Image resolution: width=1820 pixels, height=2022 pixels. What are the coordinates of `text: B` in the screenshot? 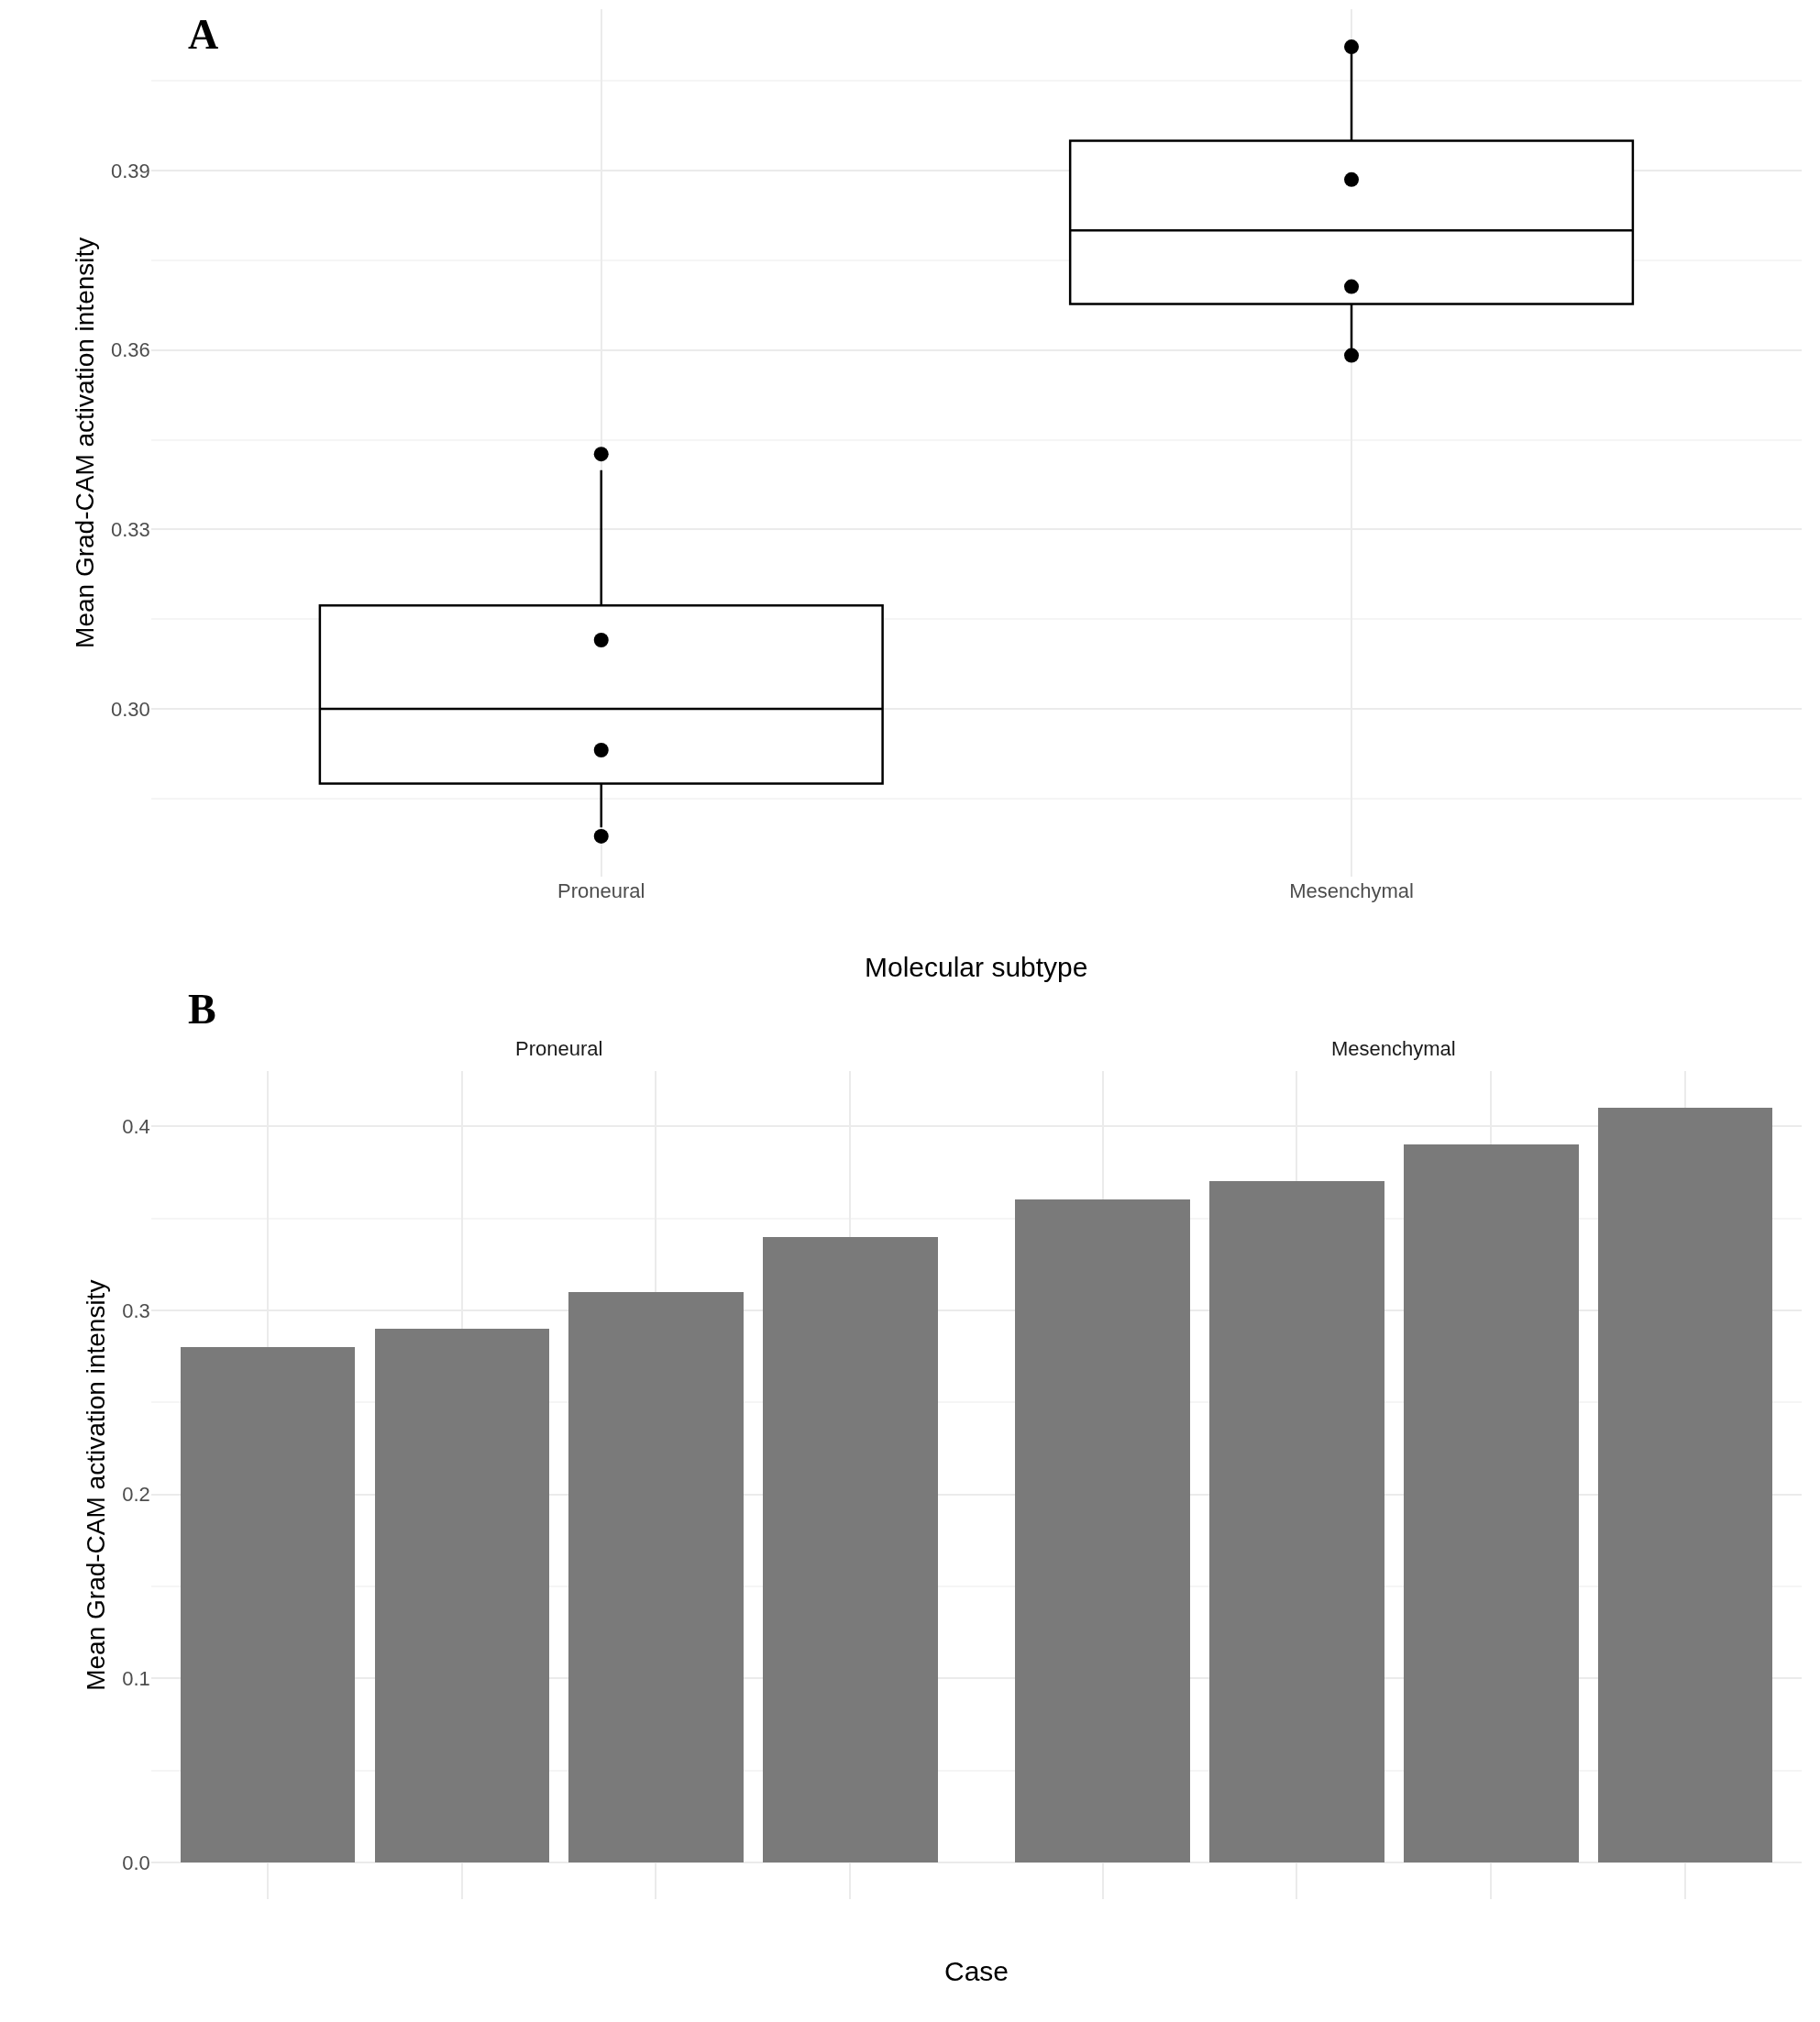 It's located at (202, 1010).